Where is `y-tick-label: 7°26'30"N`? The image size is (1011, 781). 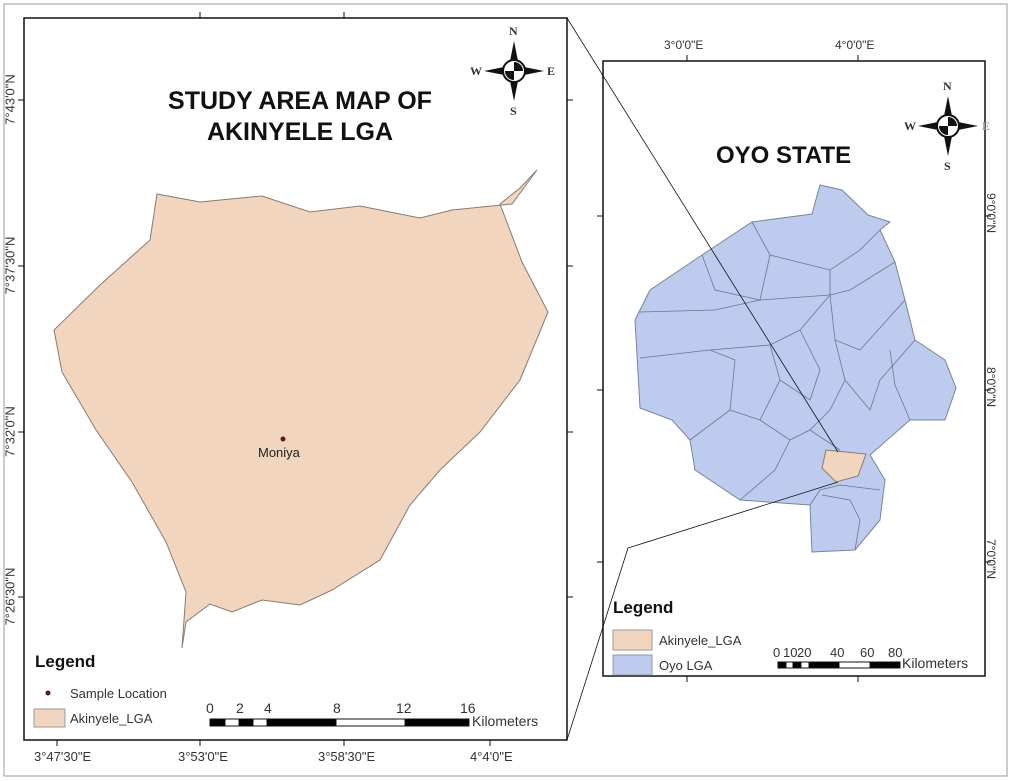
y-tick-label: 7°26'30"N is located at coordinates (10, 596).